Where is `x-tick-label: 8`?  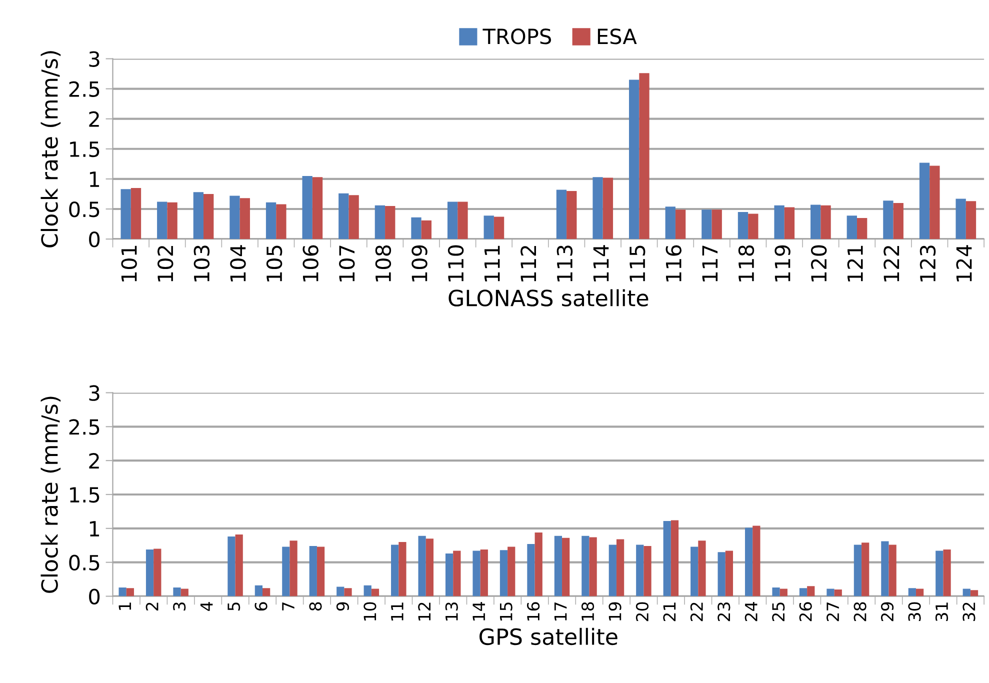
x-tick-label: 8 is located at coordinates (315, 606).